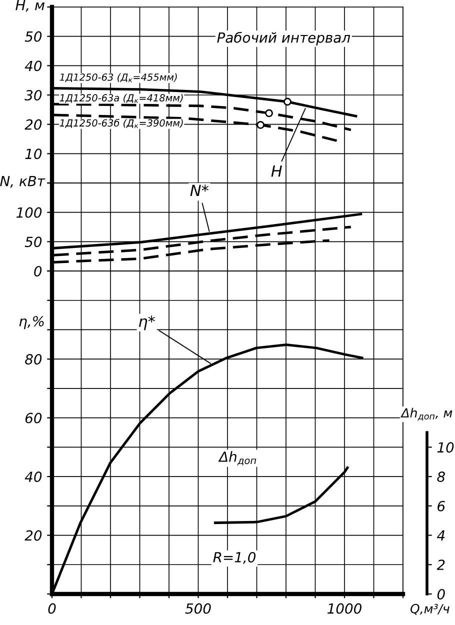  I want to click on x-axis-title: Q,м³/ч, so click(430, 609).